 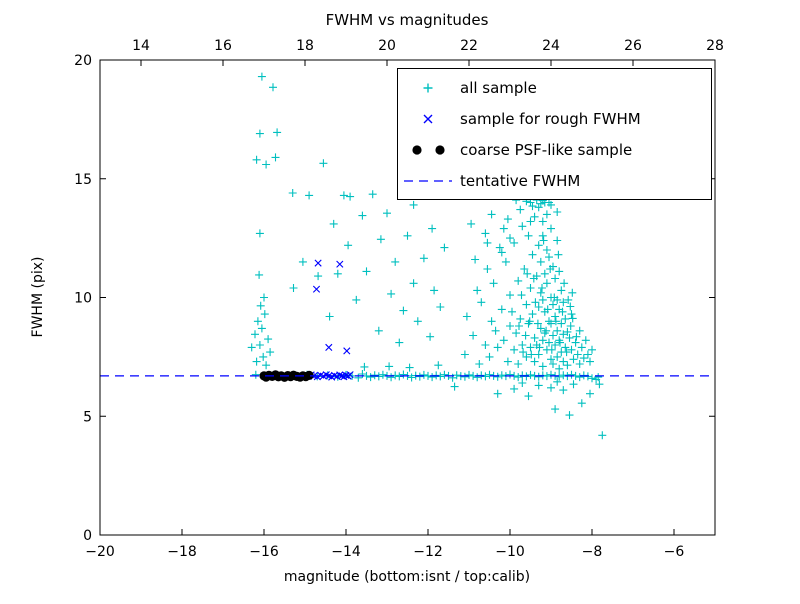 I want to click on svg-text: 14, so click(x=141, y=46).